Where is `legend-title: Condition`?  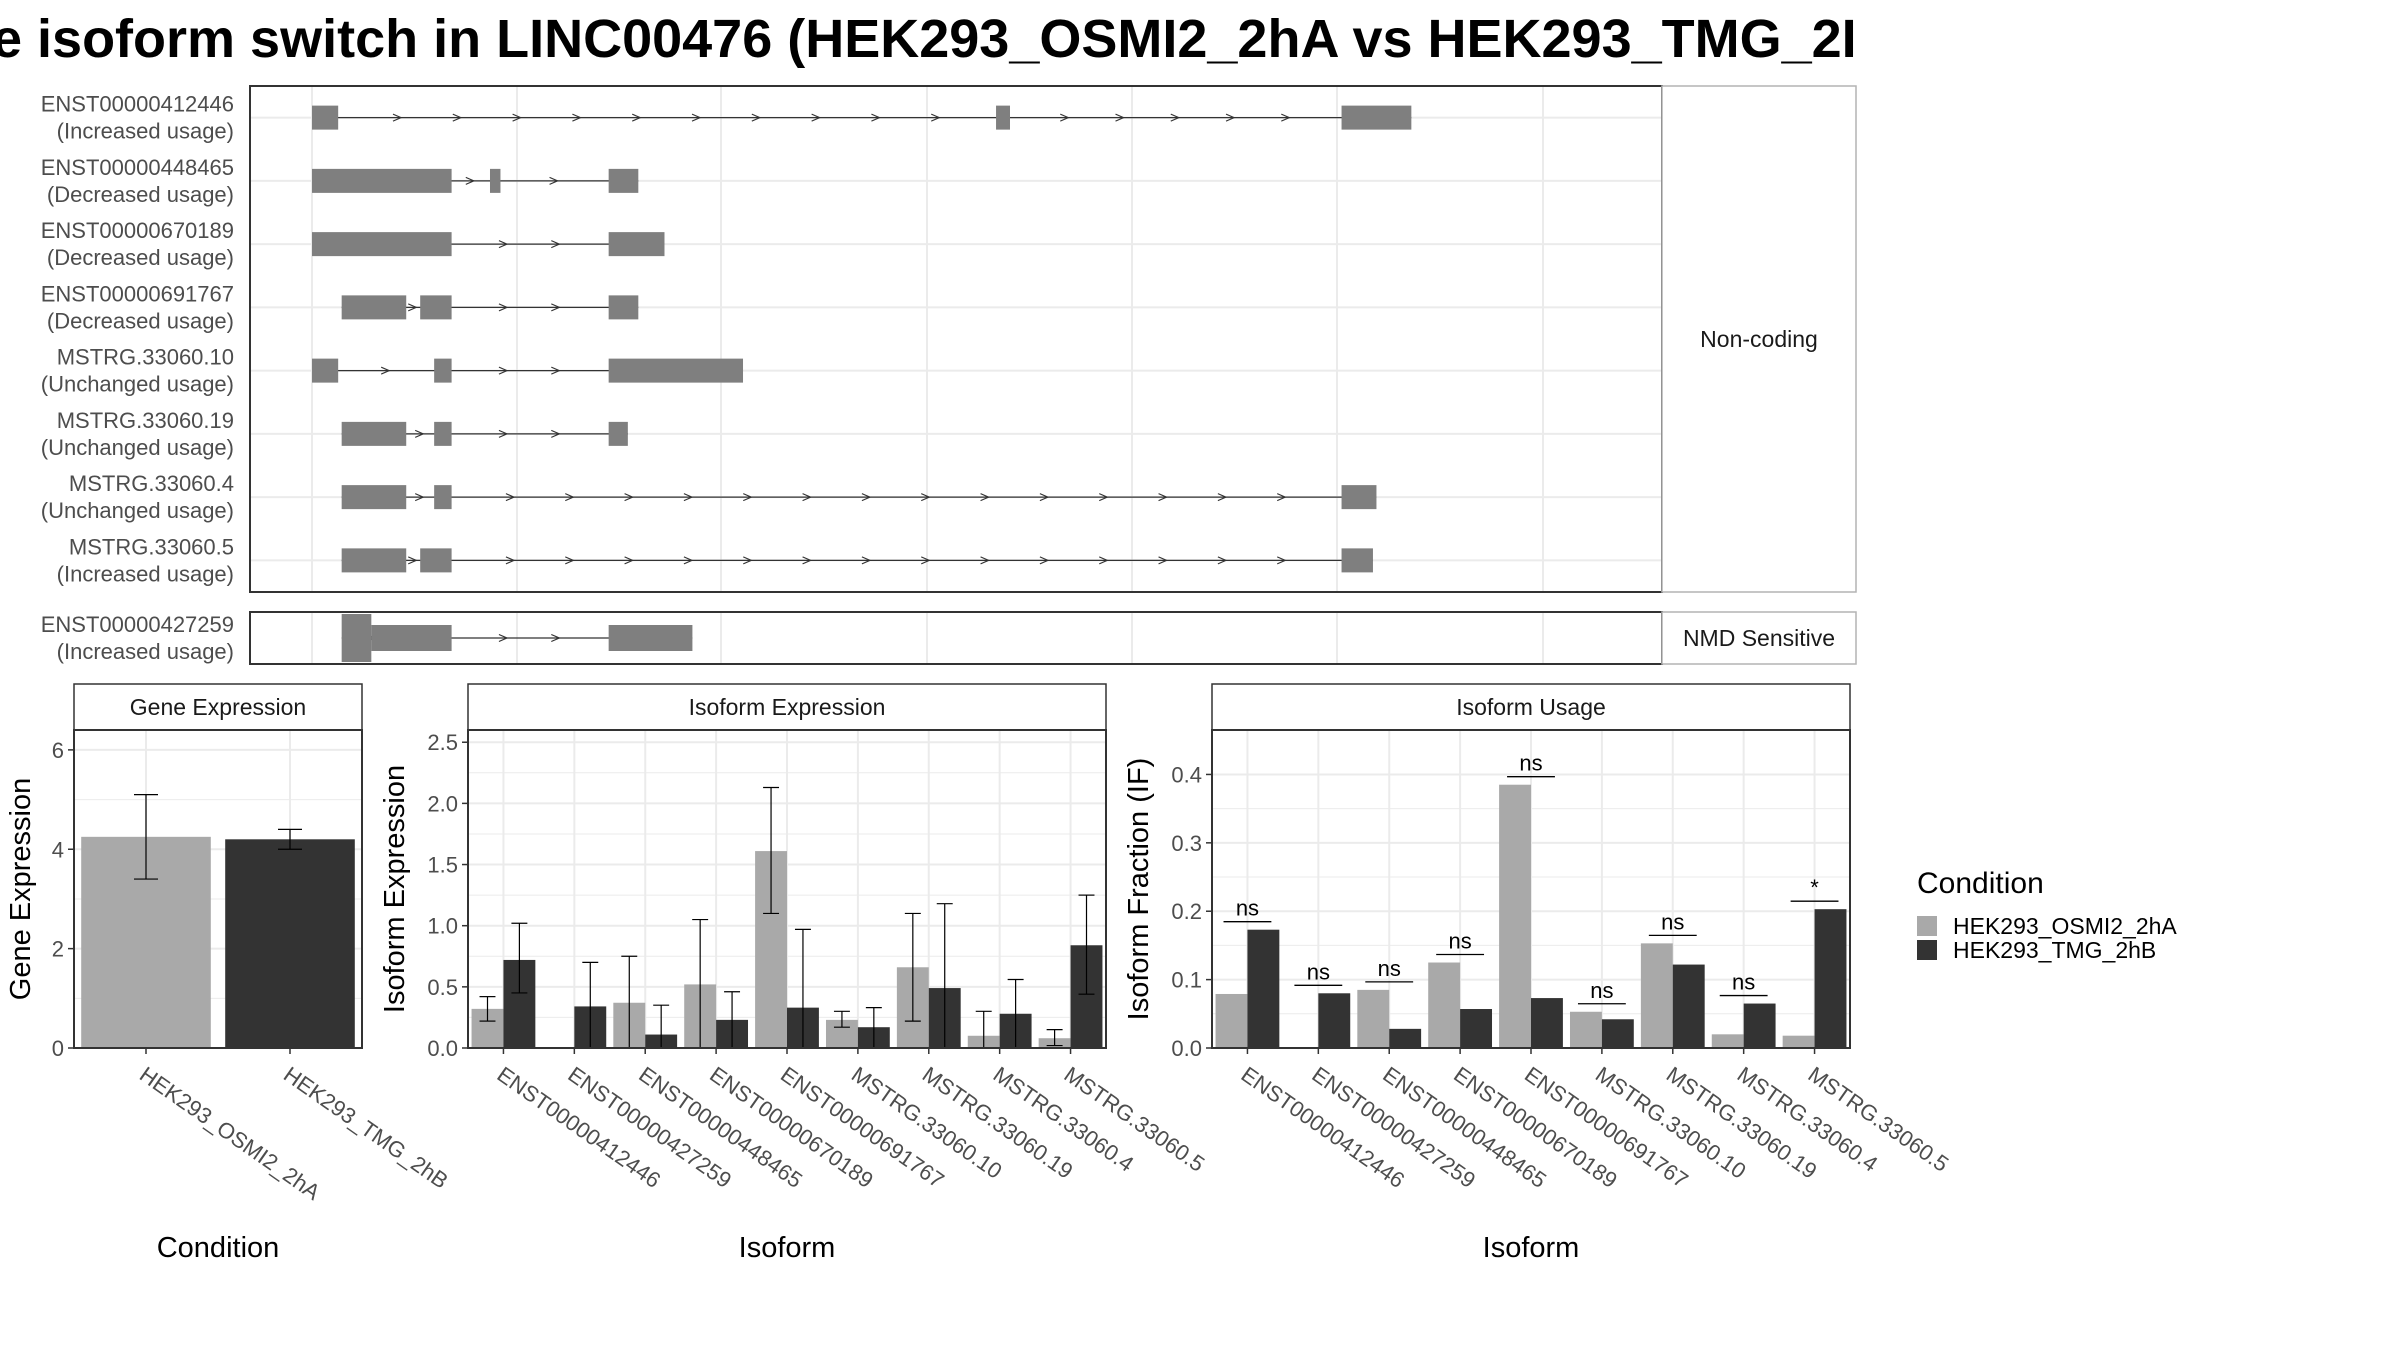
legend-title: Condition is located at coordinates (1980, 883).